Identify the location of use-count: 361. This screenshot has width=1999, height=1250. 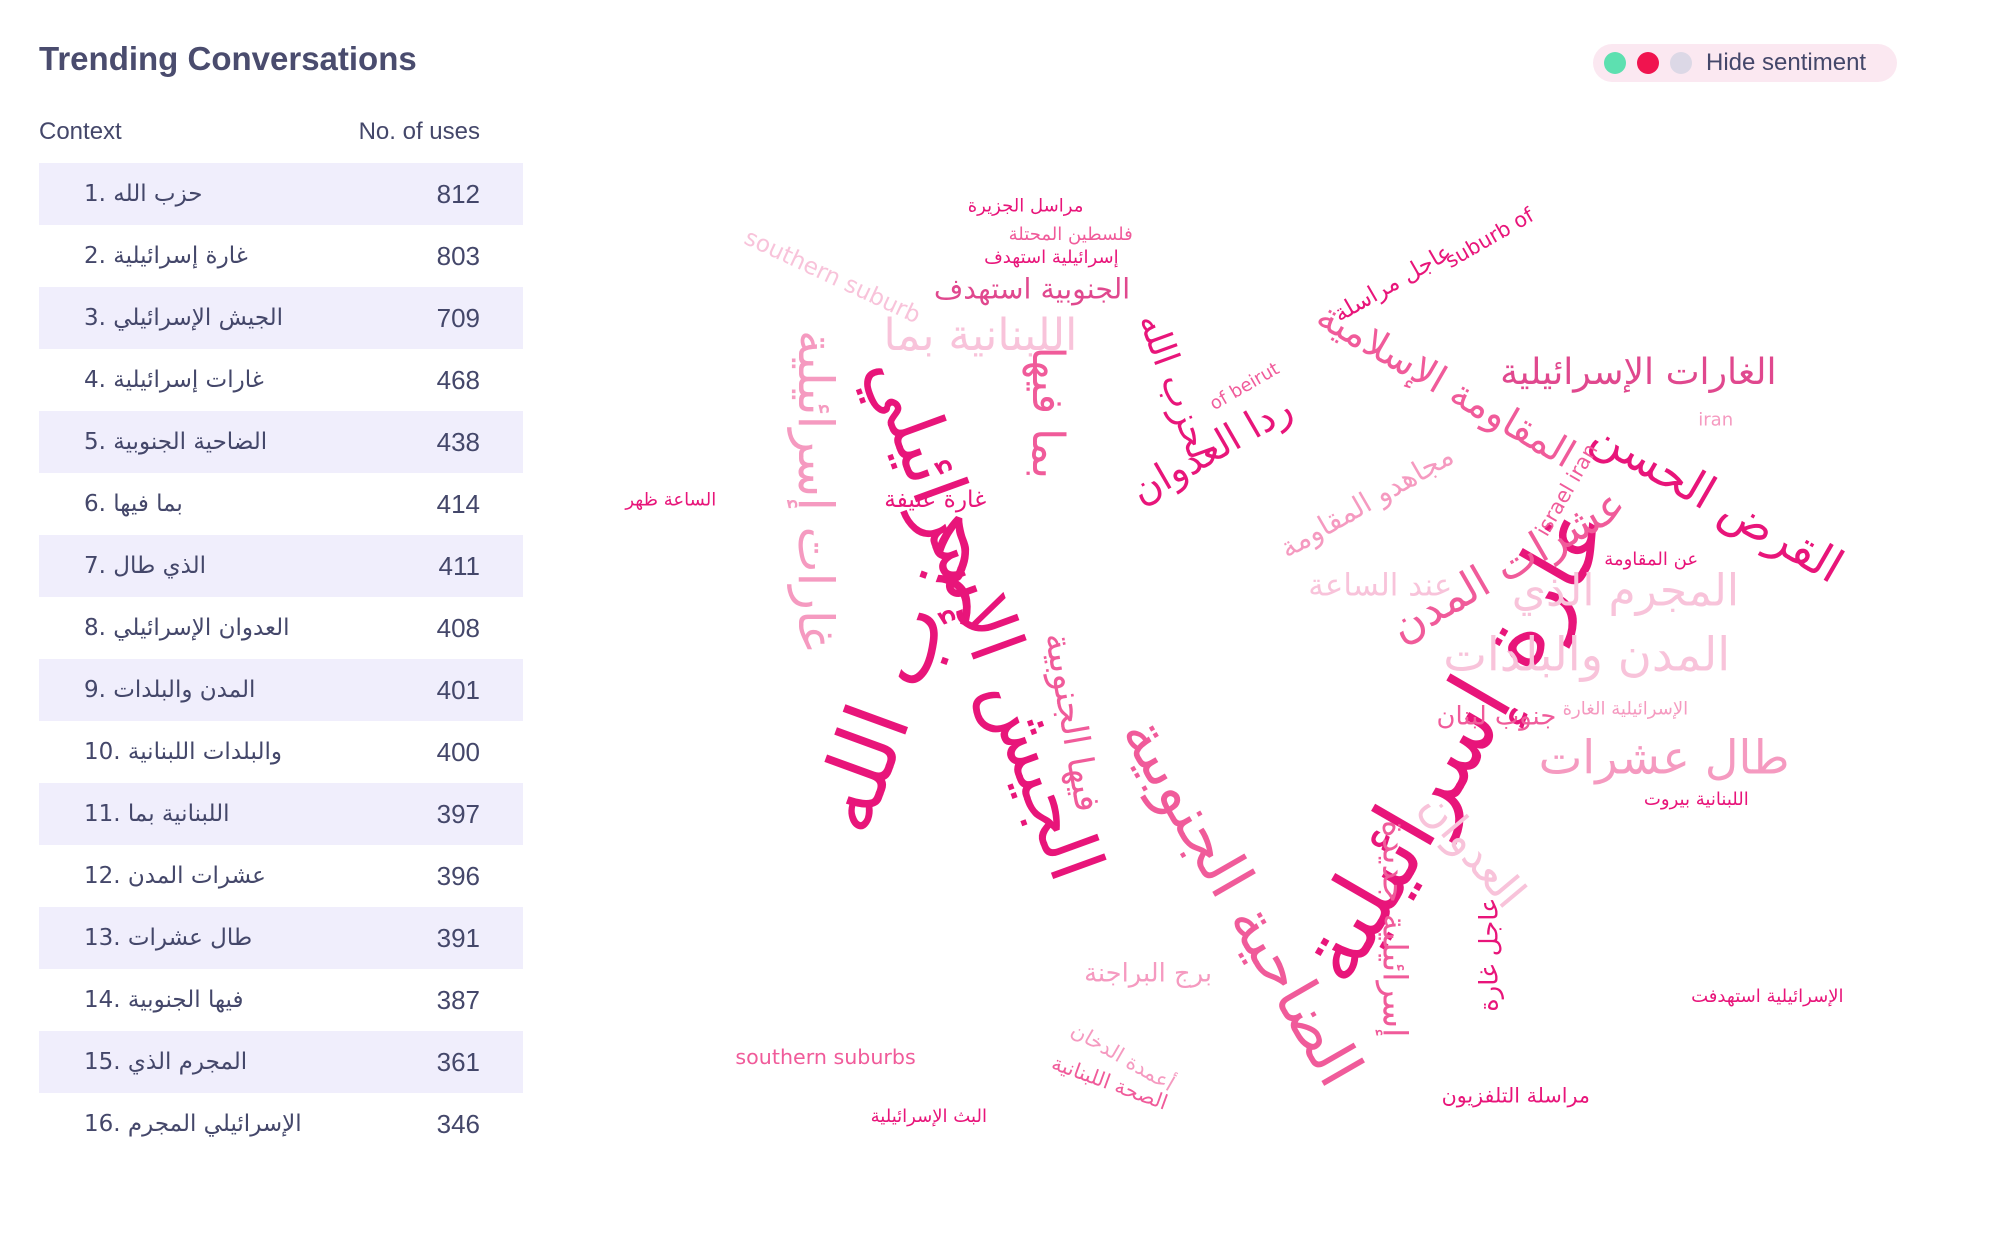
(458, 1061).